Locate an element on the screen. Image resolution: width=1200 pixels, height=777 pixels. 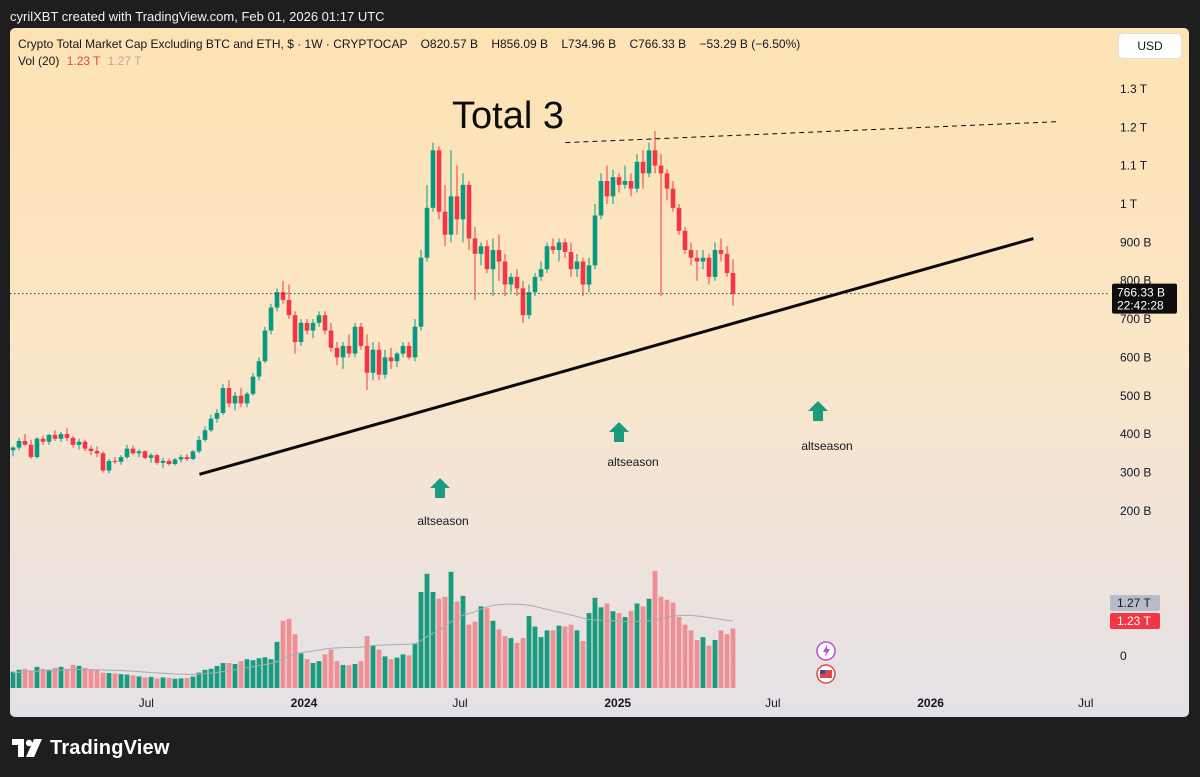
lightning-icon is located at coordinates (826, 651).